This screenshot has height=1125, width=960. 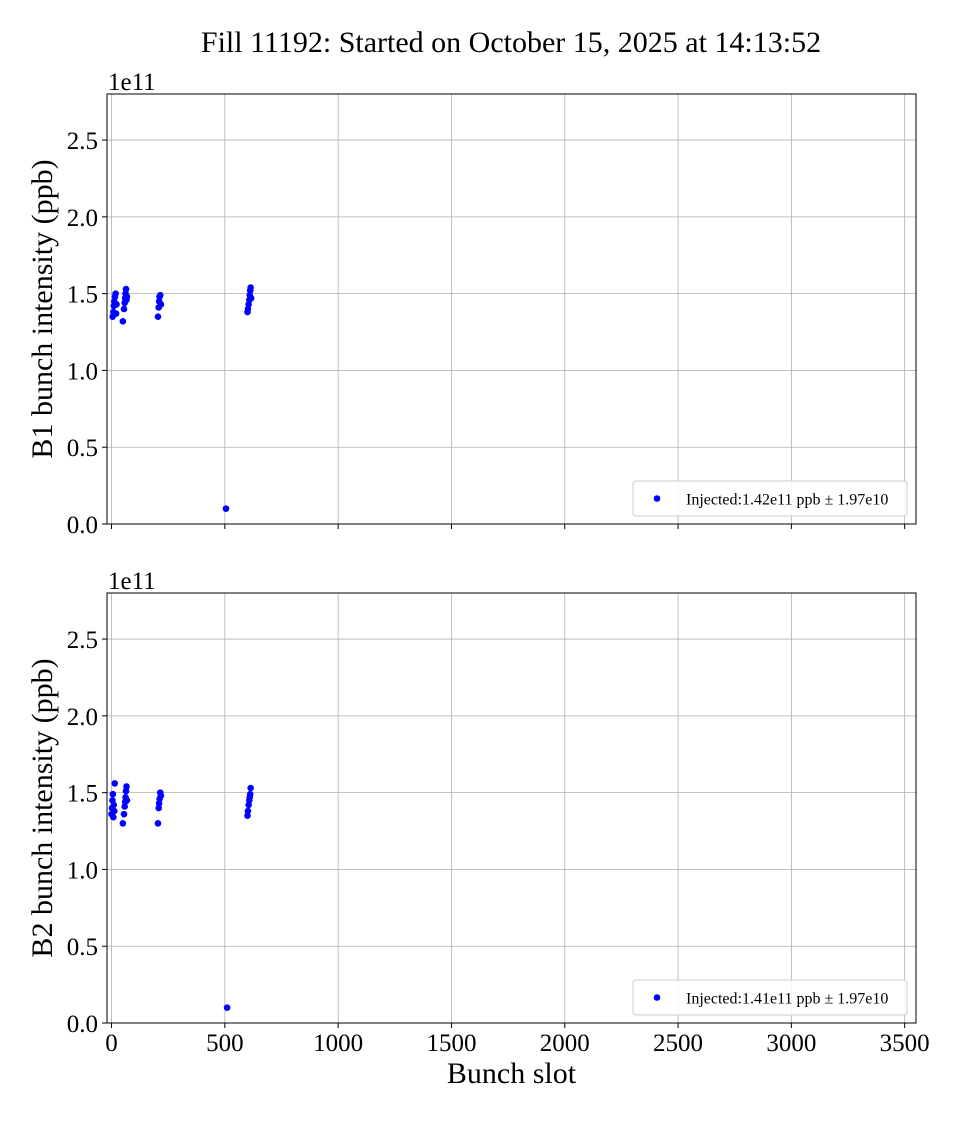 I want to click on x-axis-label: Bunch slot, so click(x=512, y=1073).